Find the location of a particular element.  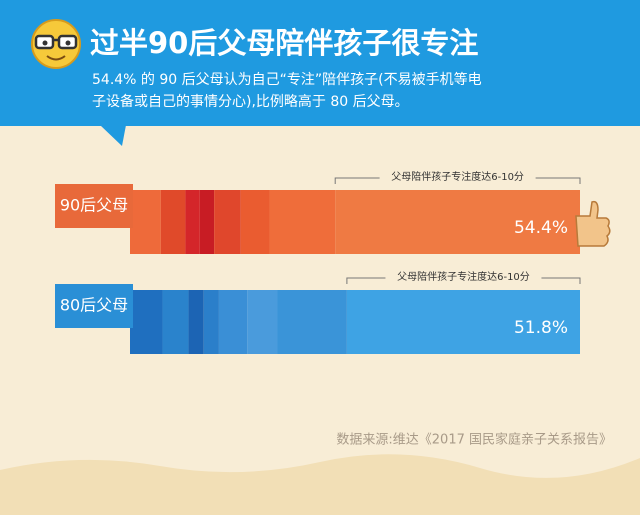

title: 过半90后父母陪伴孩子很专注 is located at coordinates (284, 43).